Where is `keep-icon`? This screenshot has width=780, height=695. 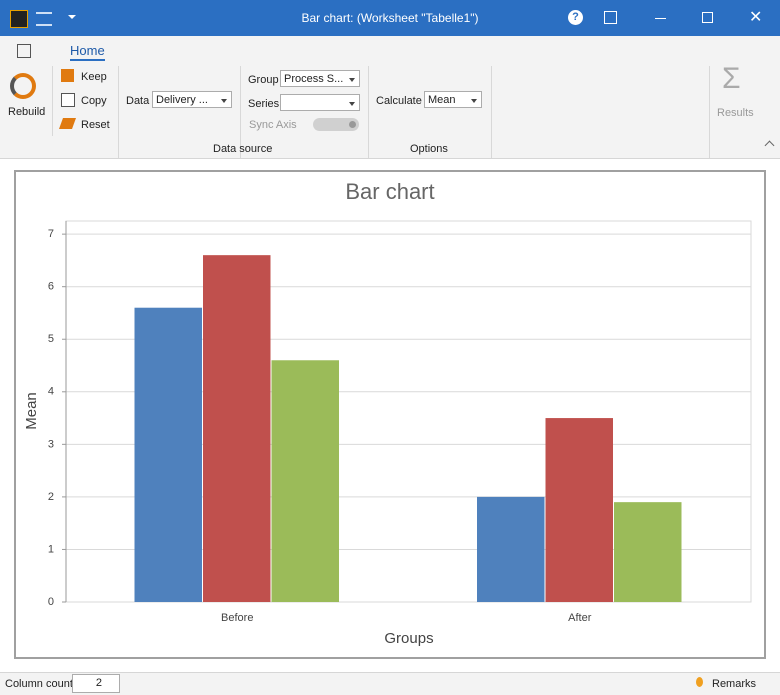
keep-icon is located at coordinates (67, 75).